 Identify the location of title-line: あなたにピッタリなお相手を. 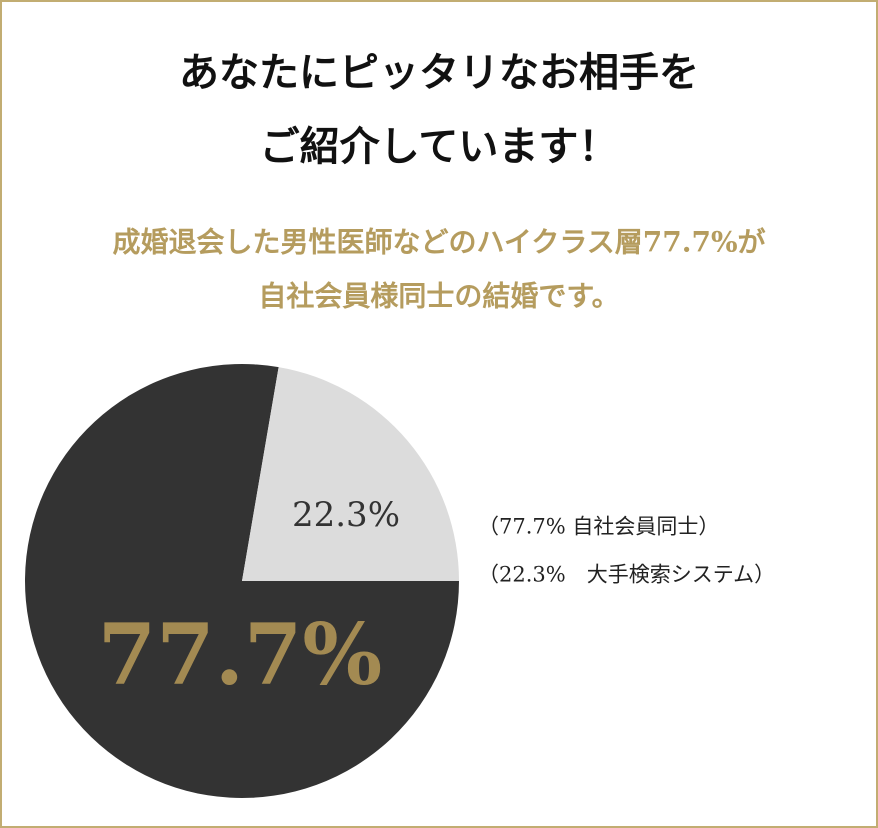
(439, 72).